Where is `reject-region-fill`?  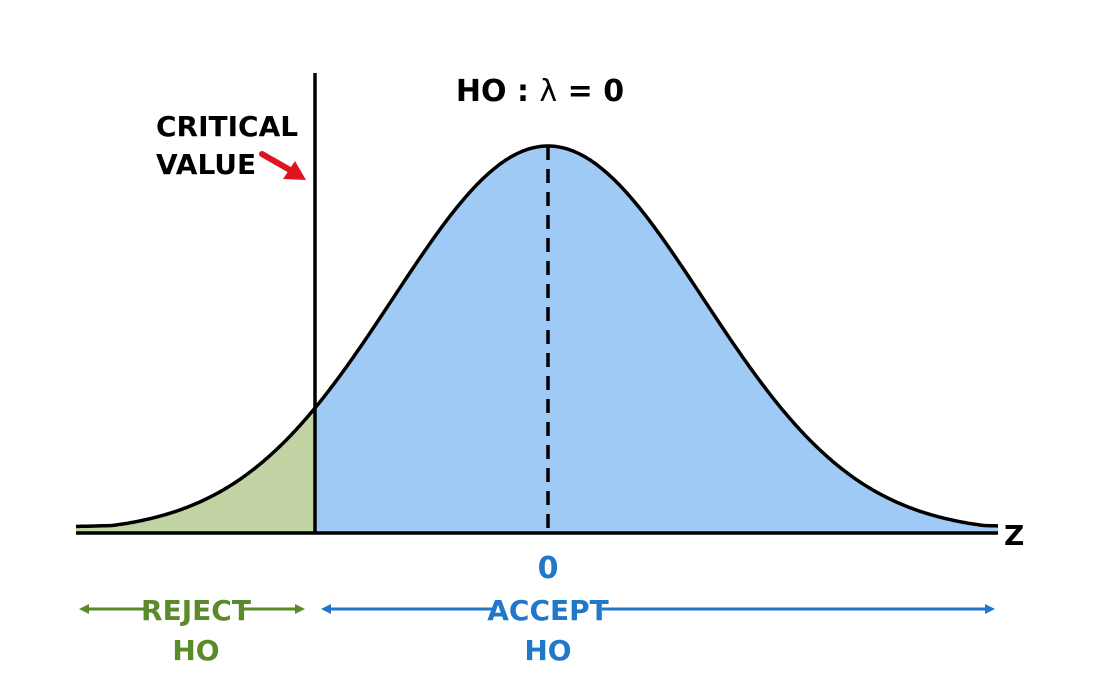
reject-region-fill is located at coordinates (195, 470).